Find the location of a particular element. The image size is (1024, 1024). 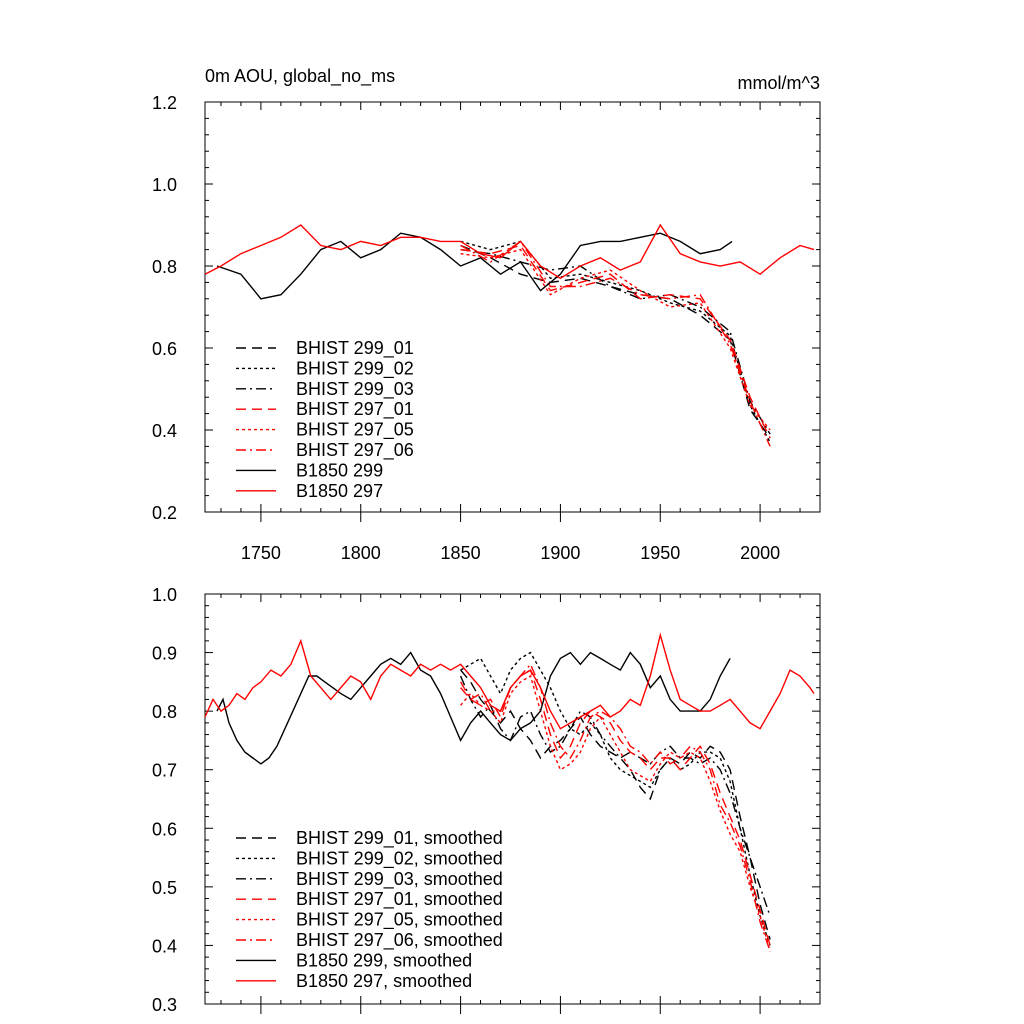

y-tick-label: 0.7 is located at coordinates (164, 771).